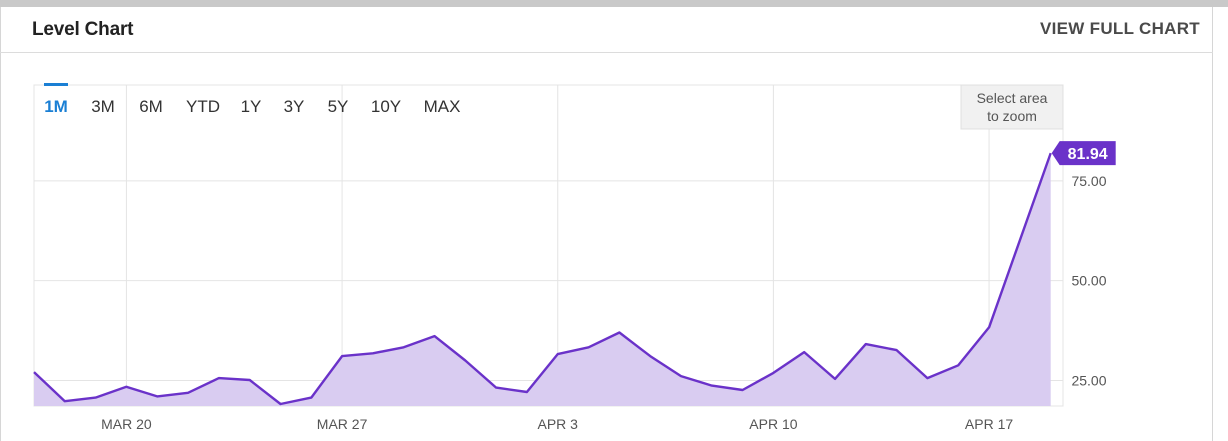 This screenshot has width=1228, height=441. I want to click on range-button-1y: 1Y, so click(251, 106).